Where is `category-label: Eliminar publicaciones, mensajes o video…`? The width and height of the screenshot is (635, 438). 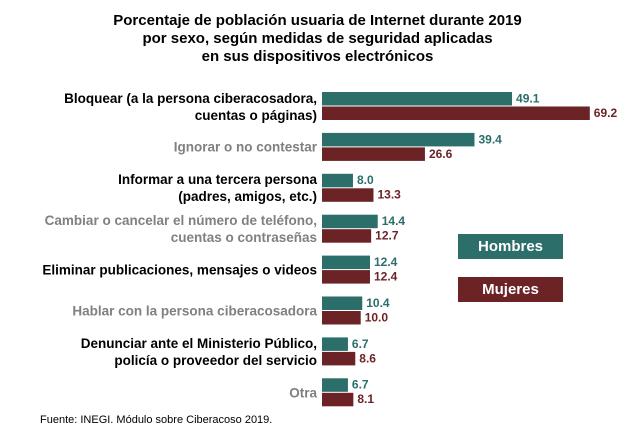
category-label: Eliminar publicaciones, mensajes o video… is located at coordinates (179, 270).